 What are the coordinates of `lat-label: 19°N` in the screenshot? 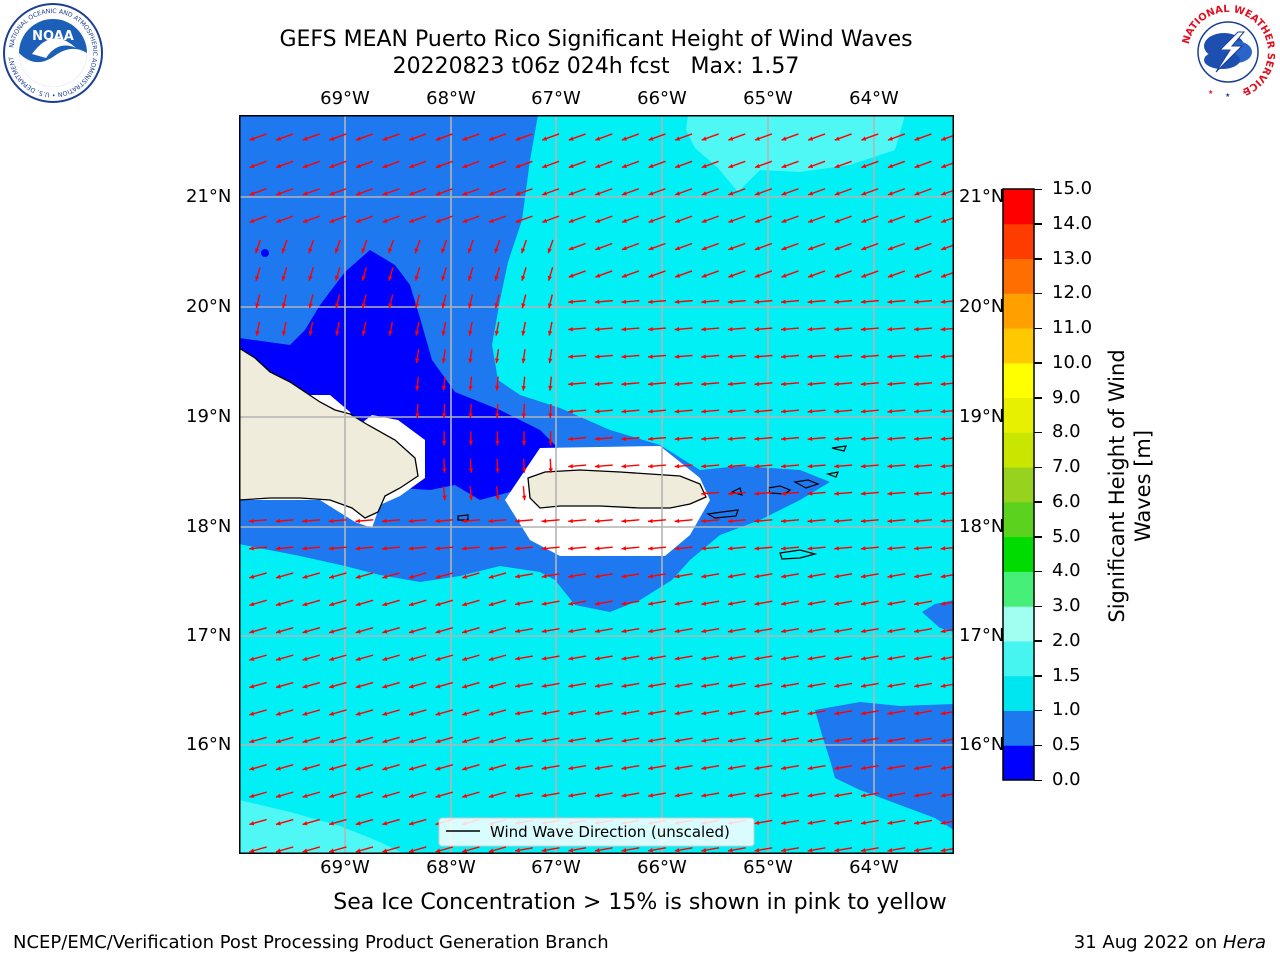 It's located at (982, 416).